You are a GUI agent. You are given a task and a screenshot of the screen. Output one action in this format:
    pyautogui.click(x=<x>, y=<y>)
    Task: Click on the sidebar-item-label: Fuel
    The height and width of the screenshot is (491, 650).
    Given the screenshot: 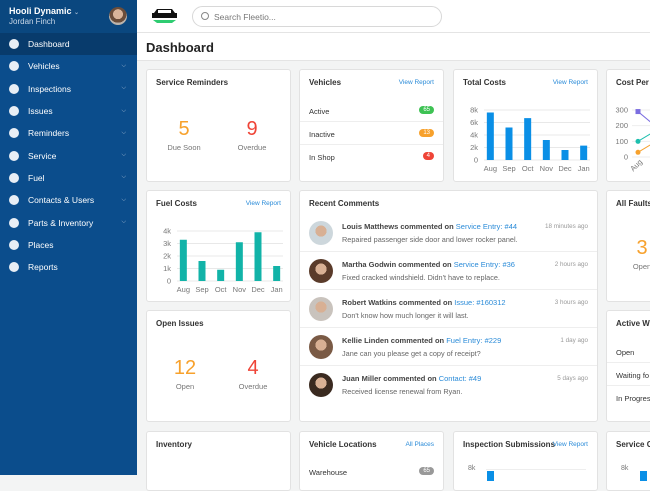 What is the action you would take?
    pyautogui.click(x=36, y=177)
    